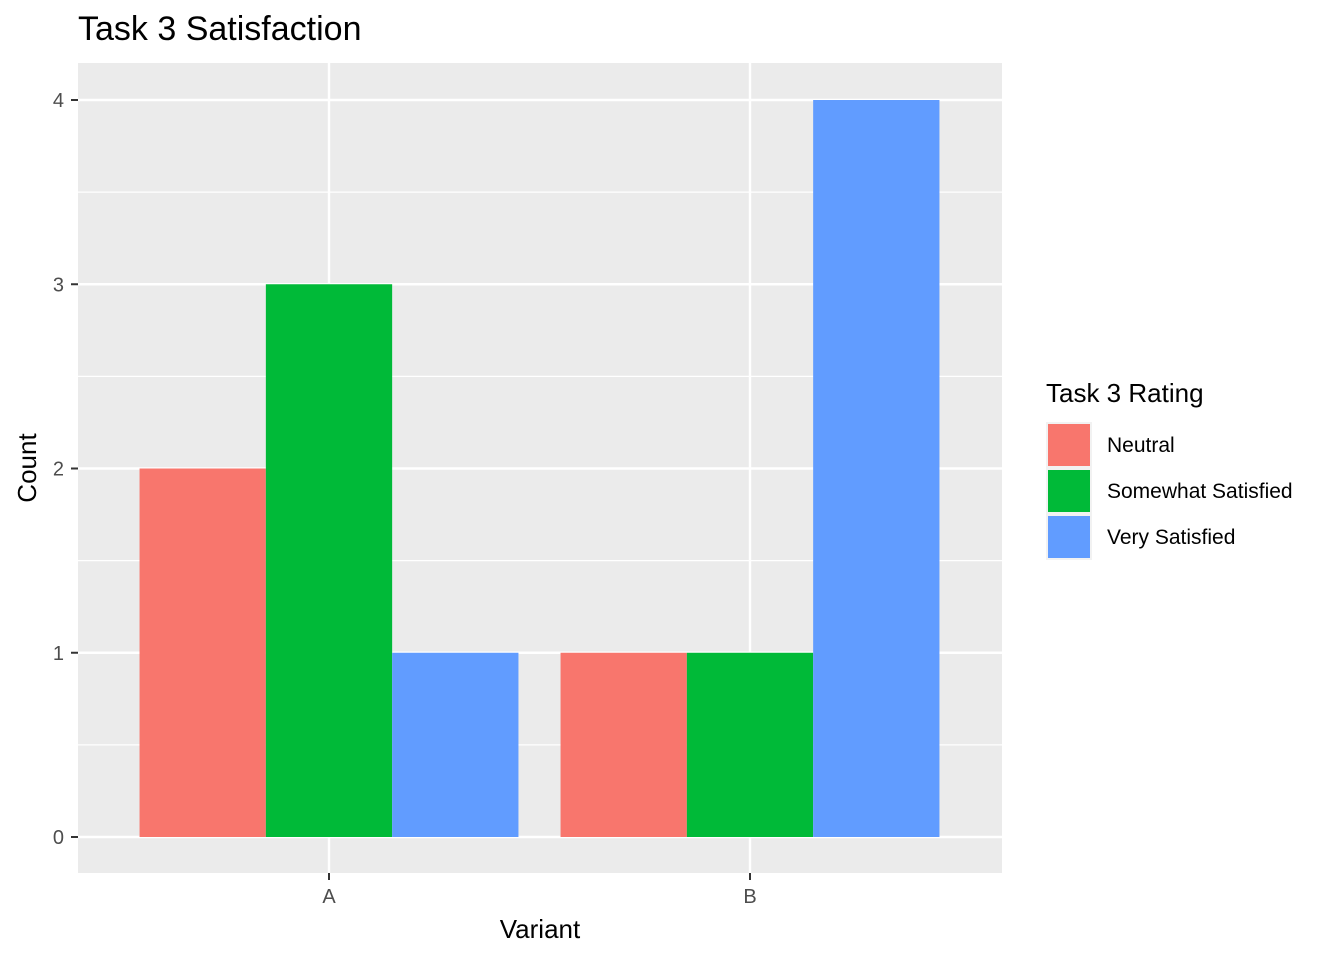  What do you see at coordinates (749, 897) in the screenshot?
I see `x-tick-label: B` at bounding box center [749, 897].